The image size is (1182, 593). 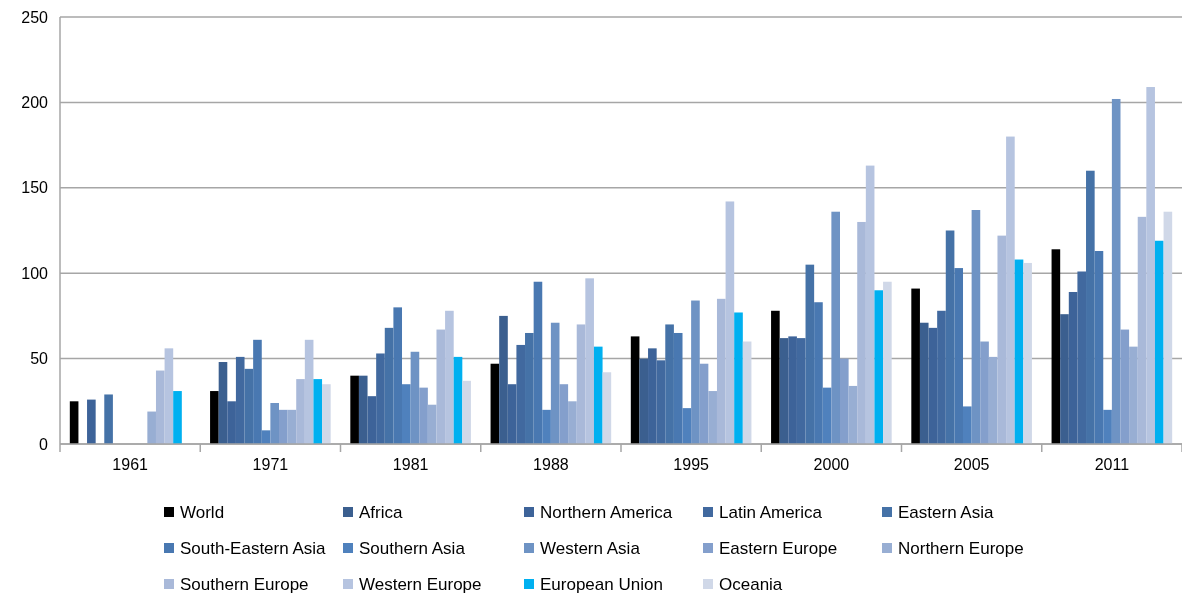 What do you see at coordinates (691, 464) in the screenshot?
I see `x-tick-label: 1995` at bounding box center [691, 464].